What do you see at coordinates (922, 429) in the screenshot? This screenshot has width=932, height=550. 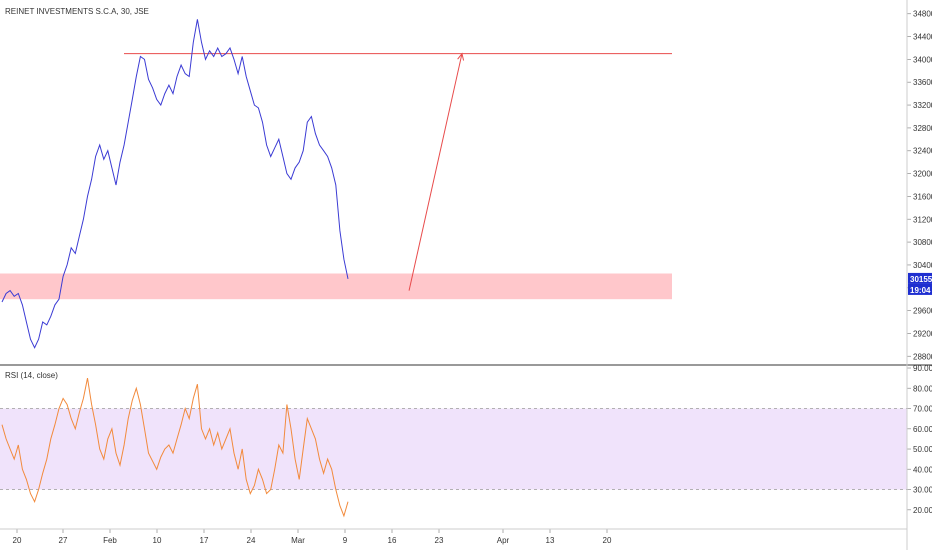 I see `rsi-tick-label: 60.00` at bounding box center [922, 429].